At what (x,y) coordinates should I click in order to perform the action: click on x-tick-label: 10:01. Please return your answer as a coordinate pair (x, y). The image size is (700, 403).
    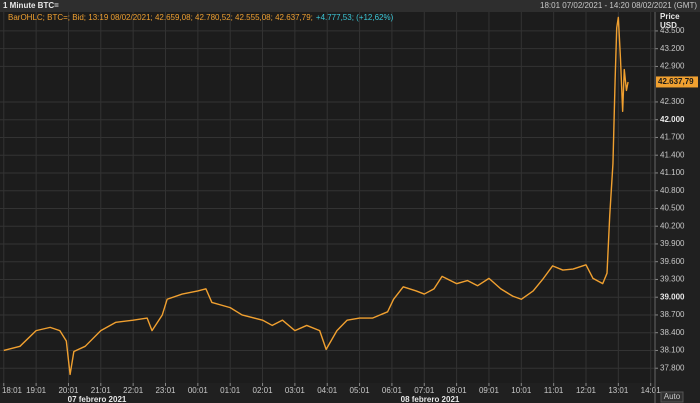
    Looking at the image, I should click on (521, 390).